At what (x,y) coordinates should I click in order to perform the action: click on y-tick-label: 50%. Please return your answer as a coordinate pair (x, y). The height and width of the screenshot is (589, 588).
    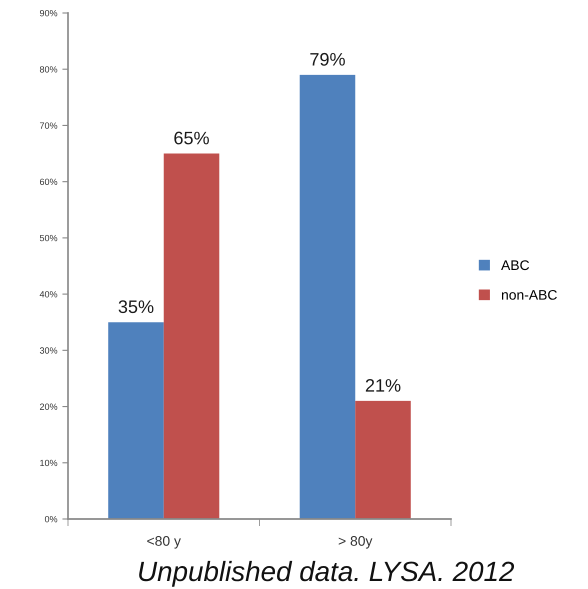
    Looking at the image, I should click on (49, 238).